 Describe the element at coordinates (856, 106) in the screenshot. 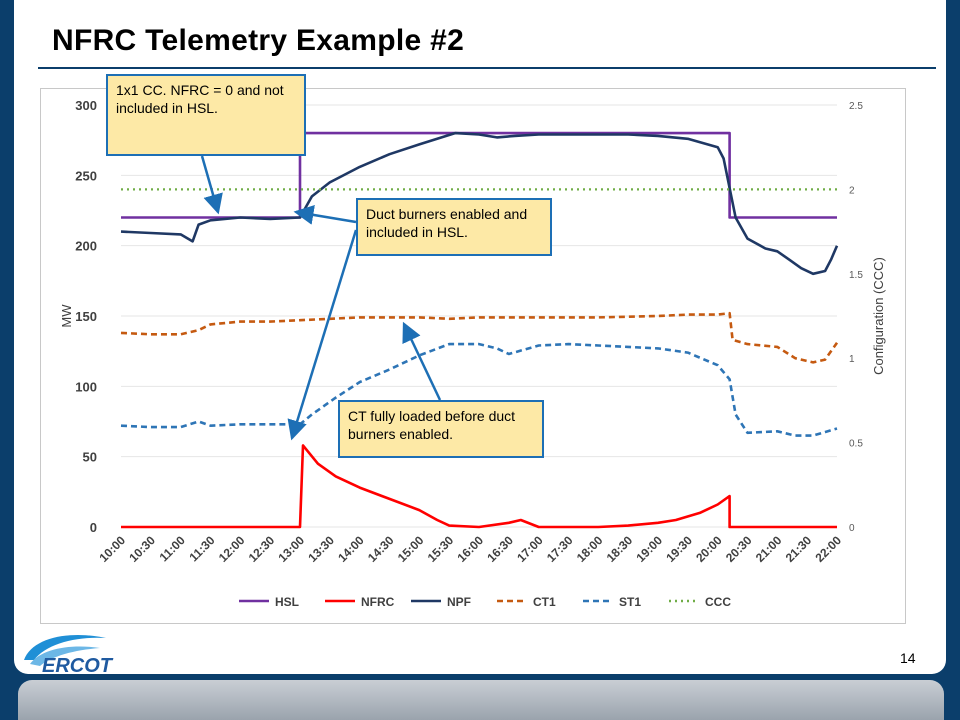

I see `y2-tick-label: 2.5` at that location.